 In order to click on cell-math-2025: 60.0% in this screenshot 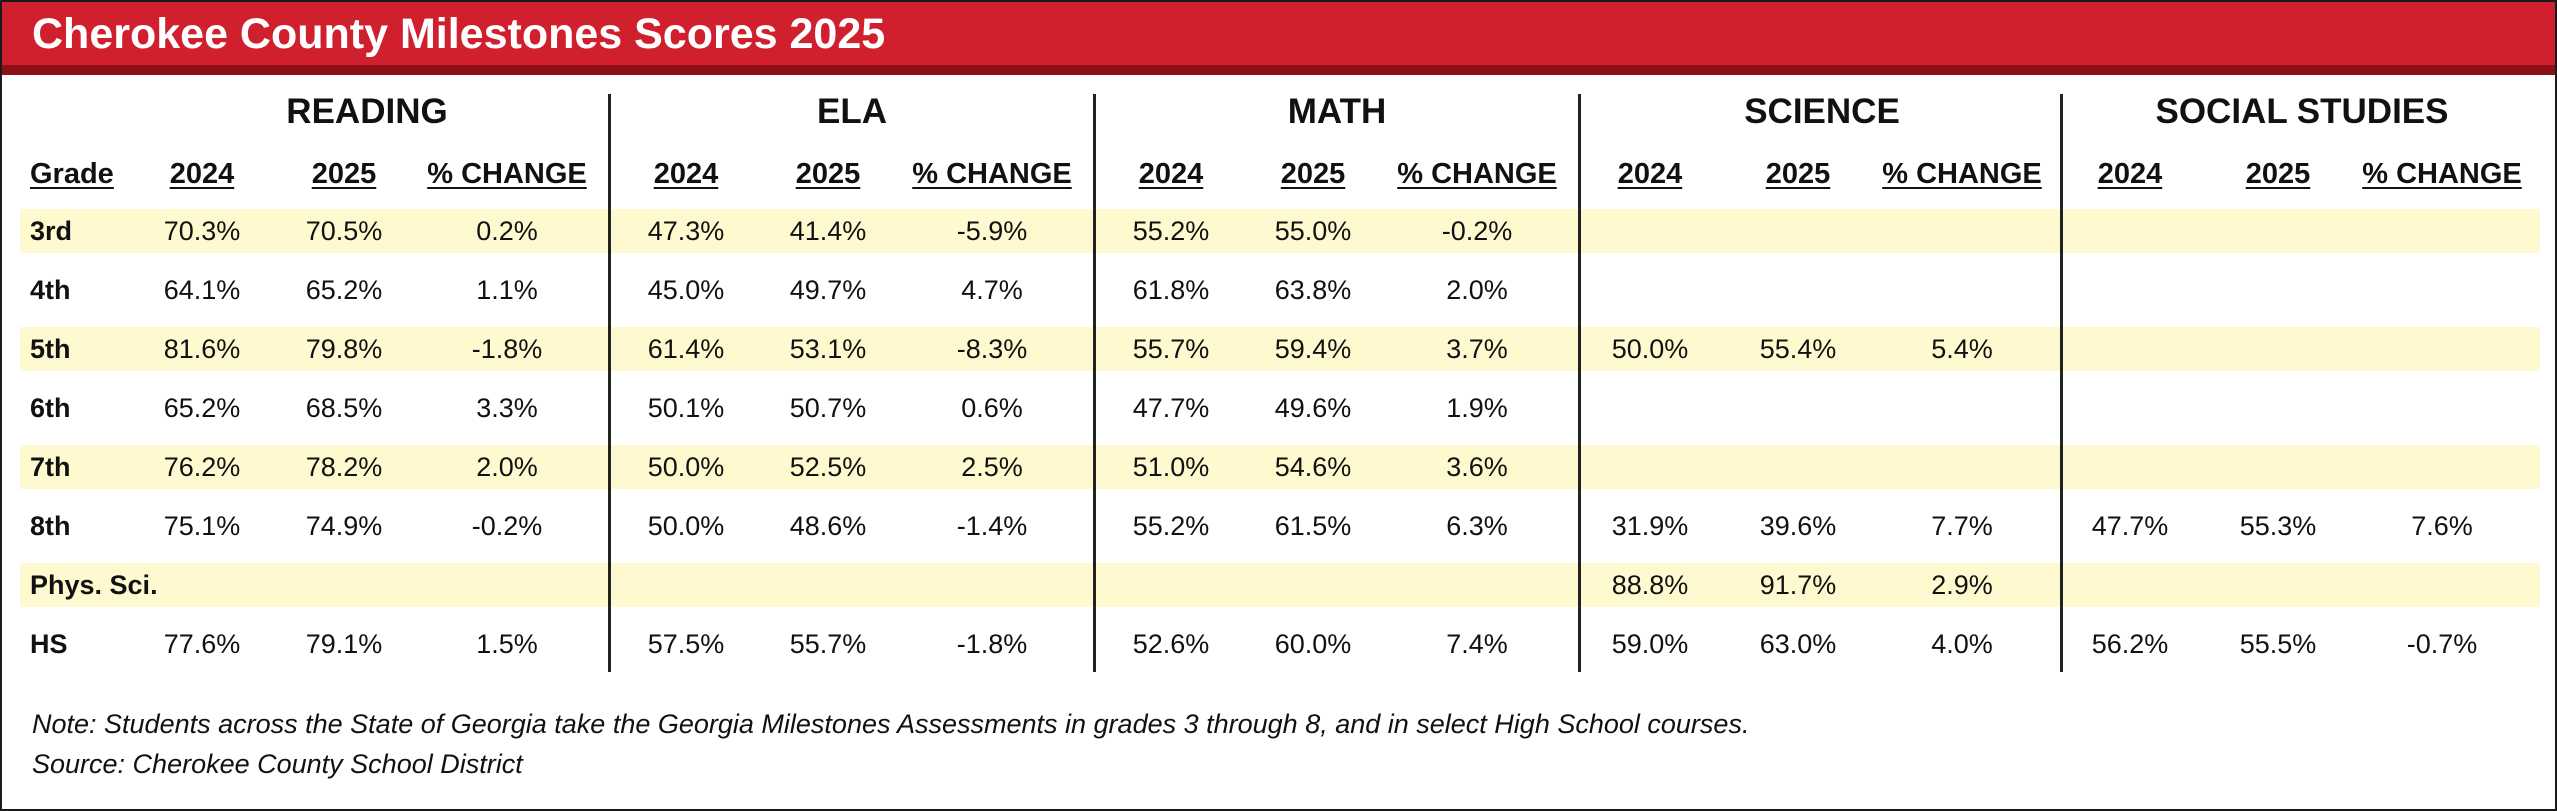, I will do `click(1313, 644)`.